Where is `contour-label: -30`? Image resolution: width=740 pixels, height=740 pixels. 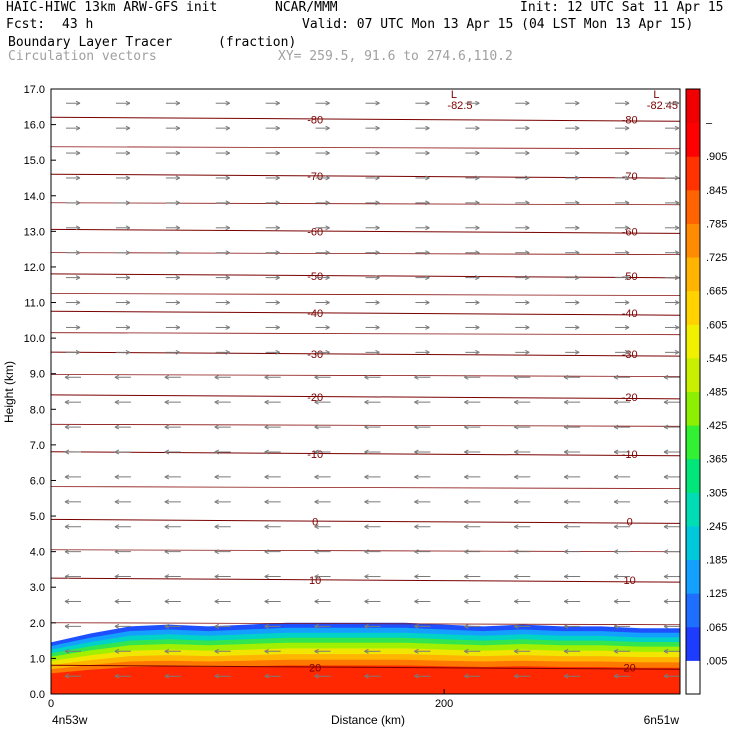 contour-label: -30 is located at coordinates (630, 355).